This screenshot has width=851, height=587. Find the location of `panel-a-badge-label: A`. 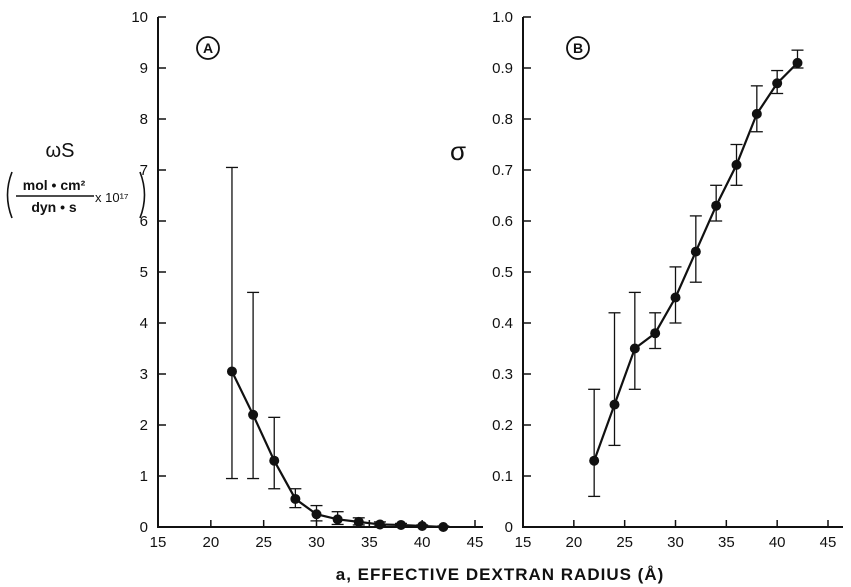

panel-a-badge-label: A is located at coordinates (208, 48).